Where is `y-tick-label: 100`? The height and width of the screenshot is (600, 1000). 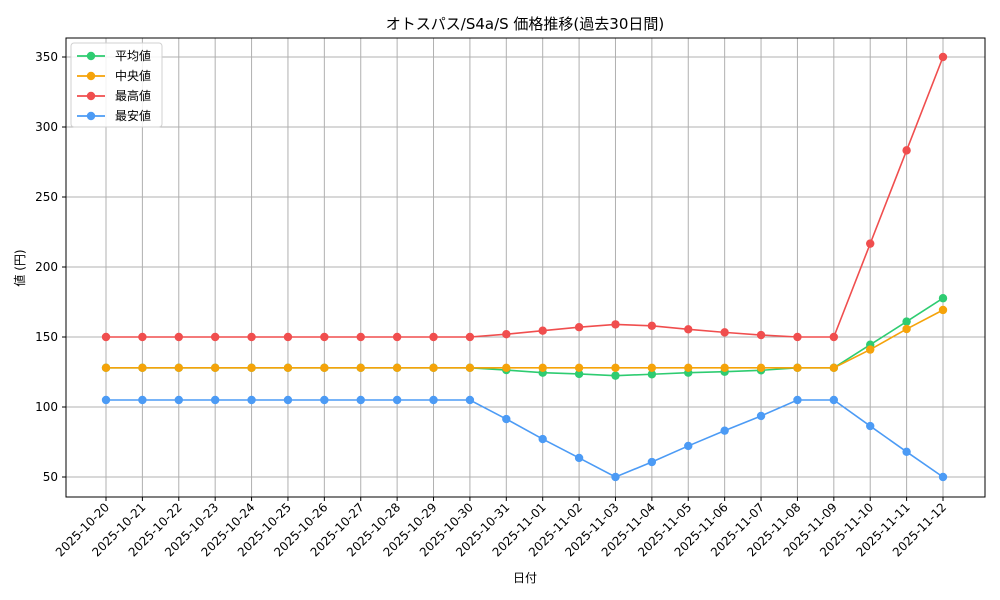 y-tick-label: 100 is located at coordinates (46, 407).